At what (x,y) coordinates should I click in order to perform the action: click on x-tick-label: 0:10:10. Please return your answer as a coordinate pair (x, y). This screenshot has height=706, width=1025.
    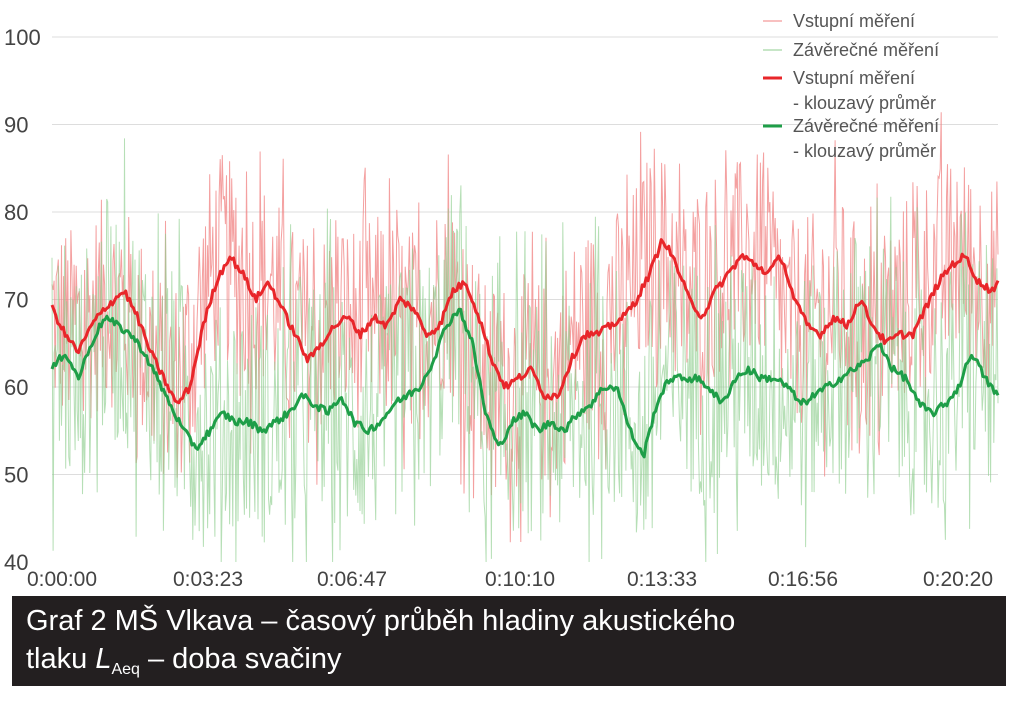
    Looking at the image, I should click on (520, 579).